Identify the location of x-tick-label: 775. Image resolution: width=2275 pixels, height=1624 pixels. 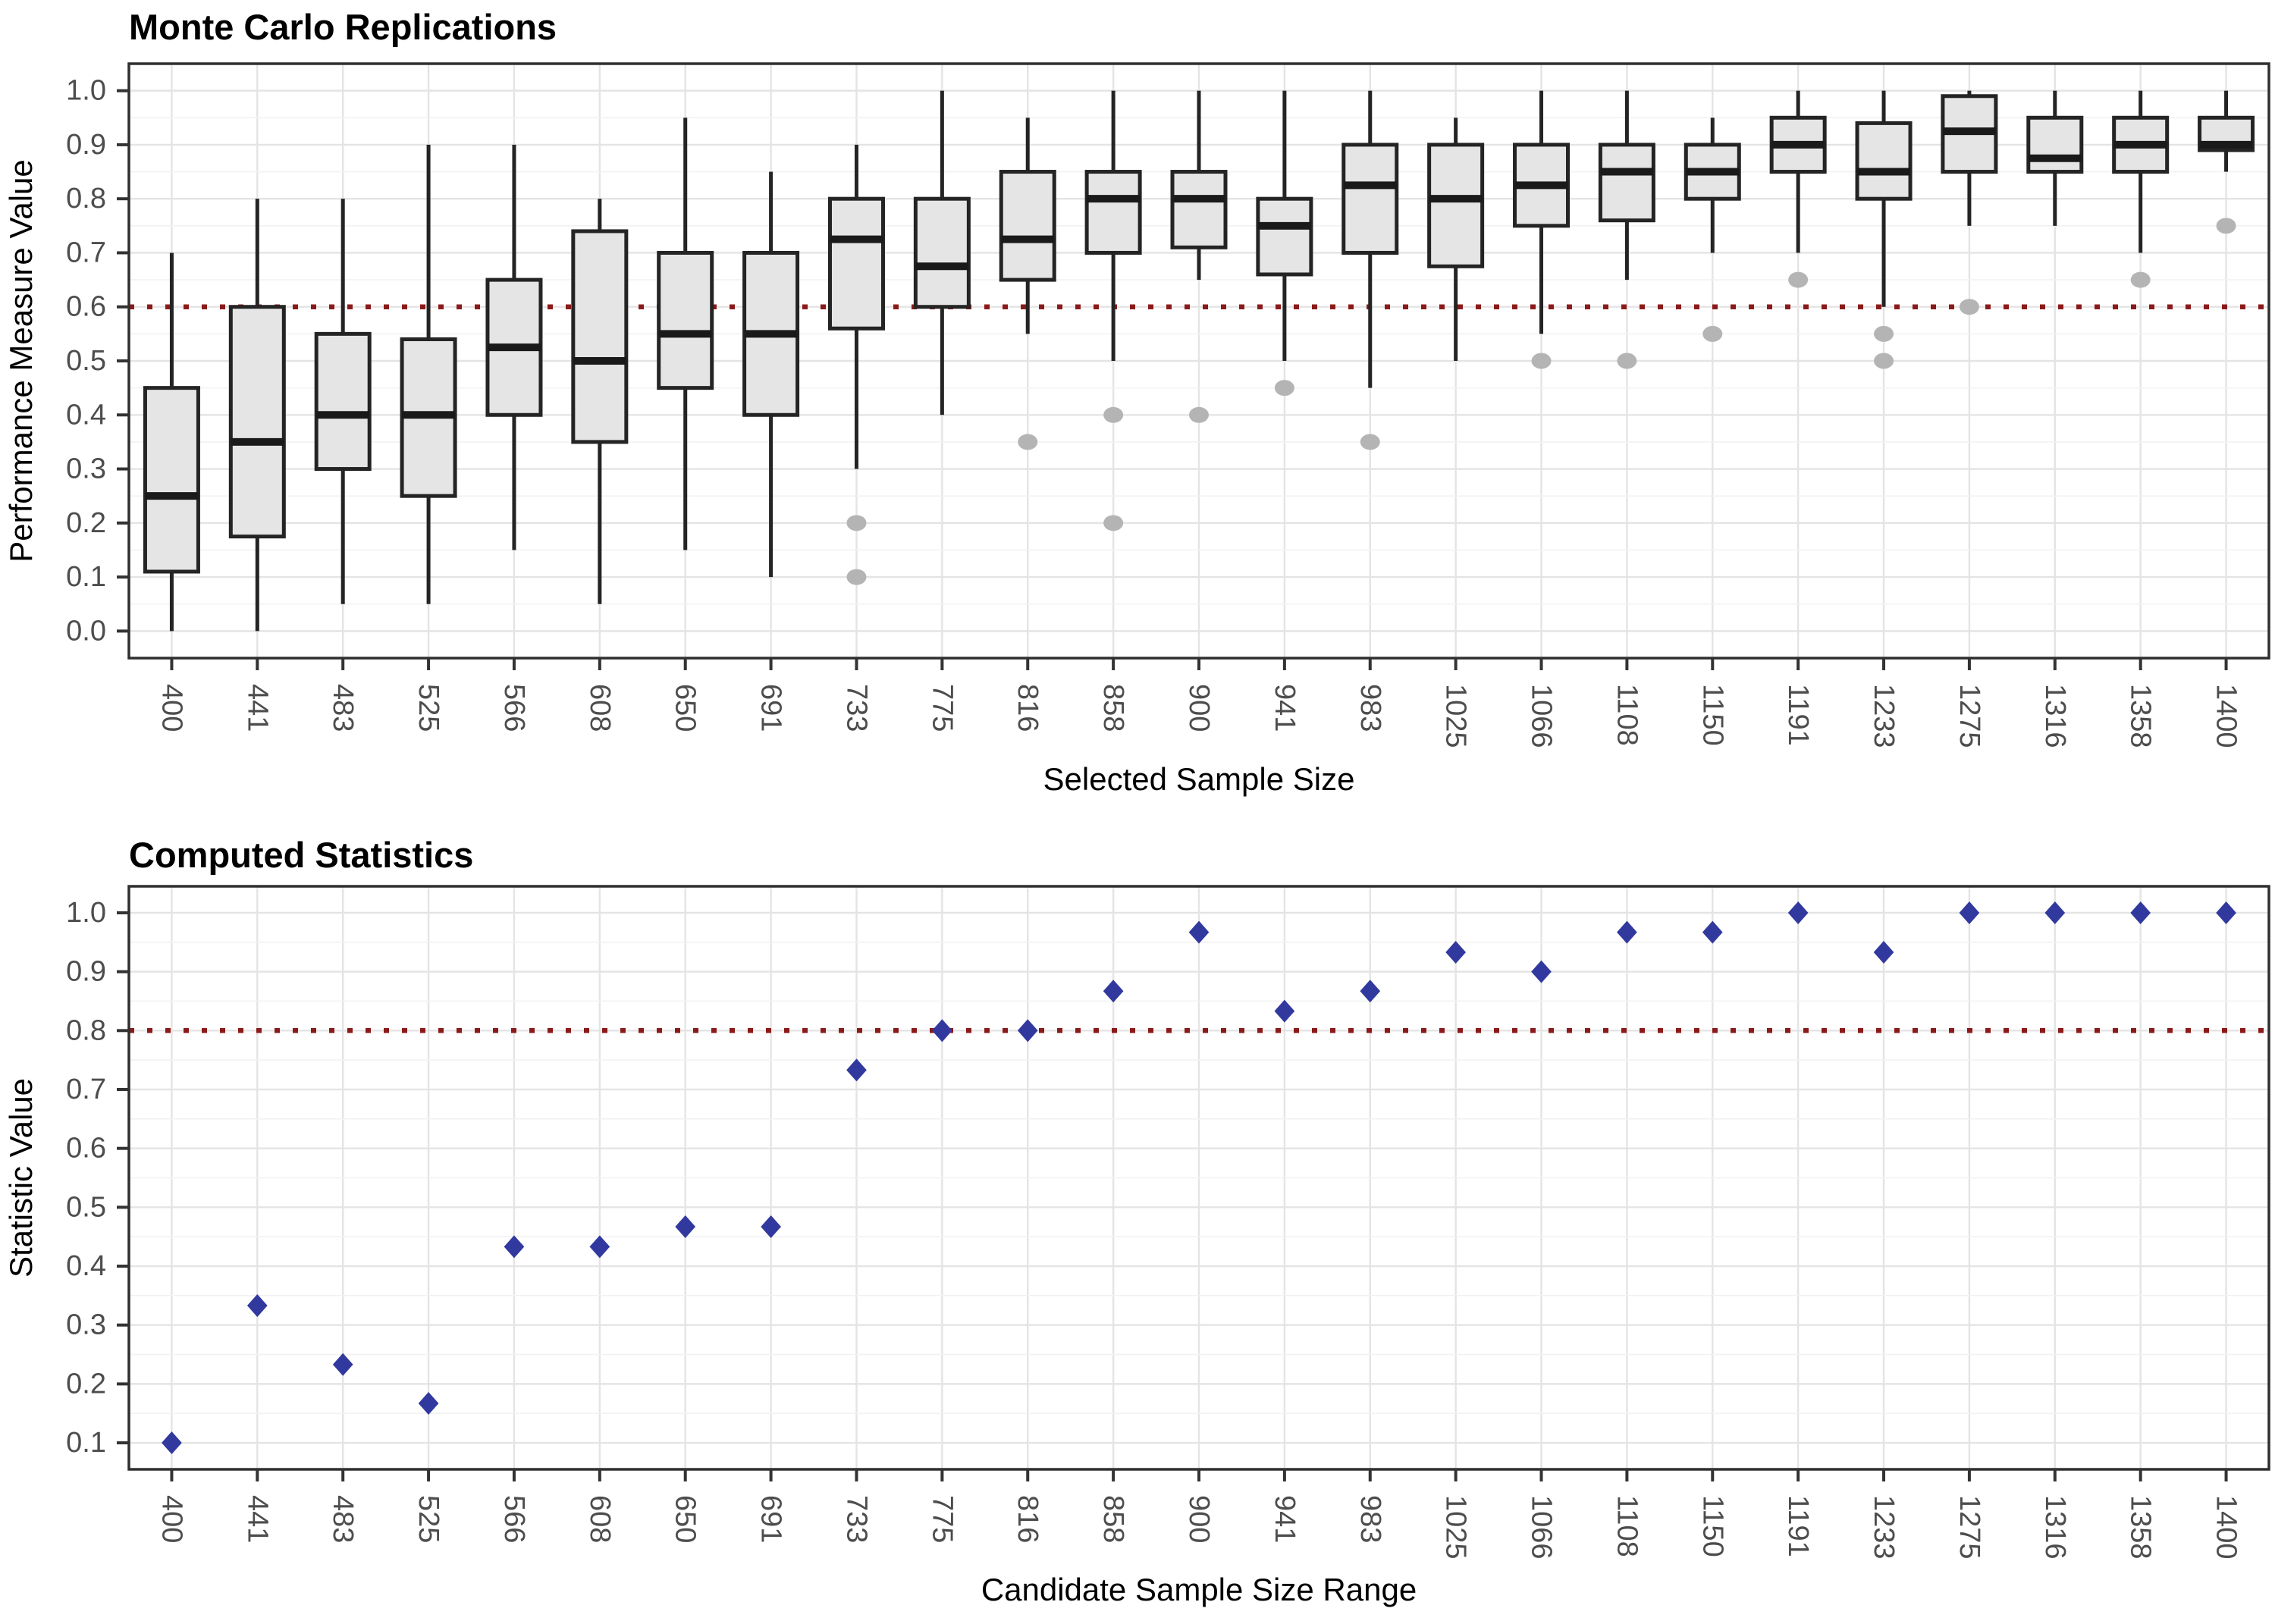
(942, 1519).